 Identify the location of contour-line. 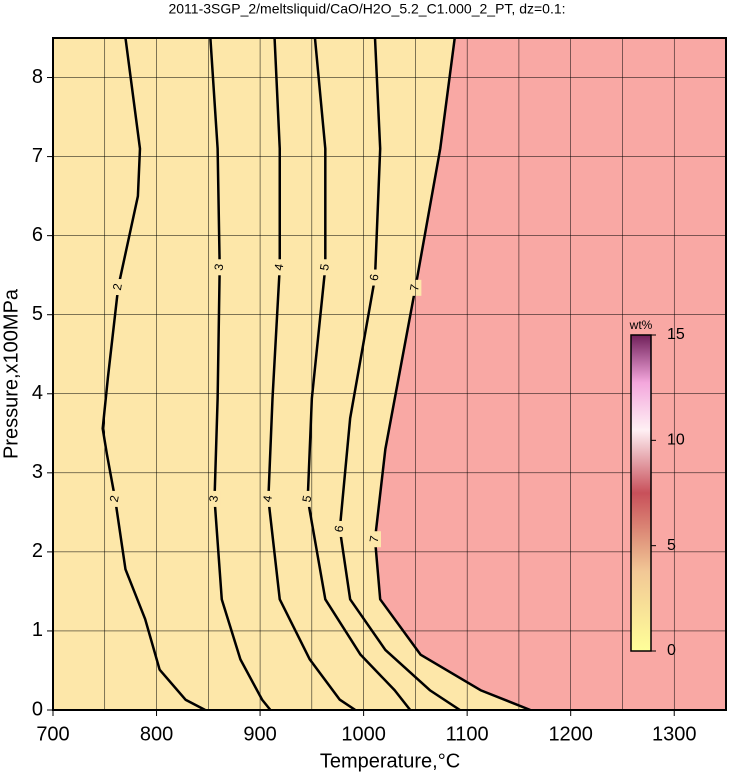
(153, 374).